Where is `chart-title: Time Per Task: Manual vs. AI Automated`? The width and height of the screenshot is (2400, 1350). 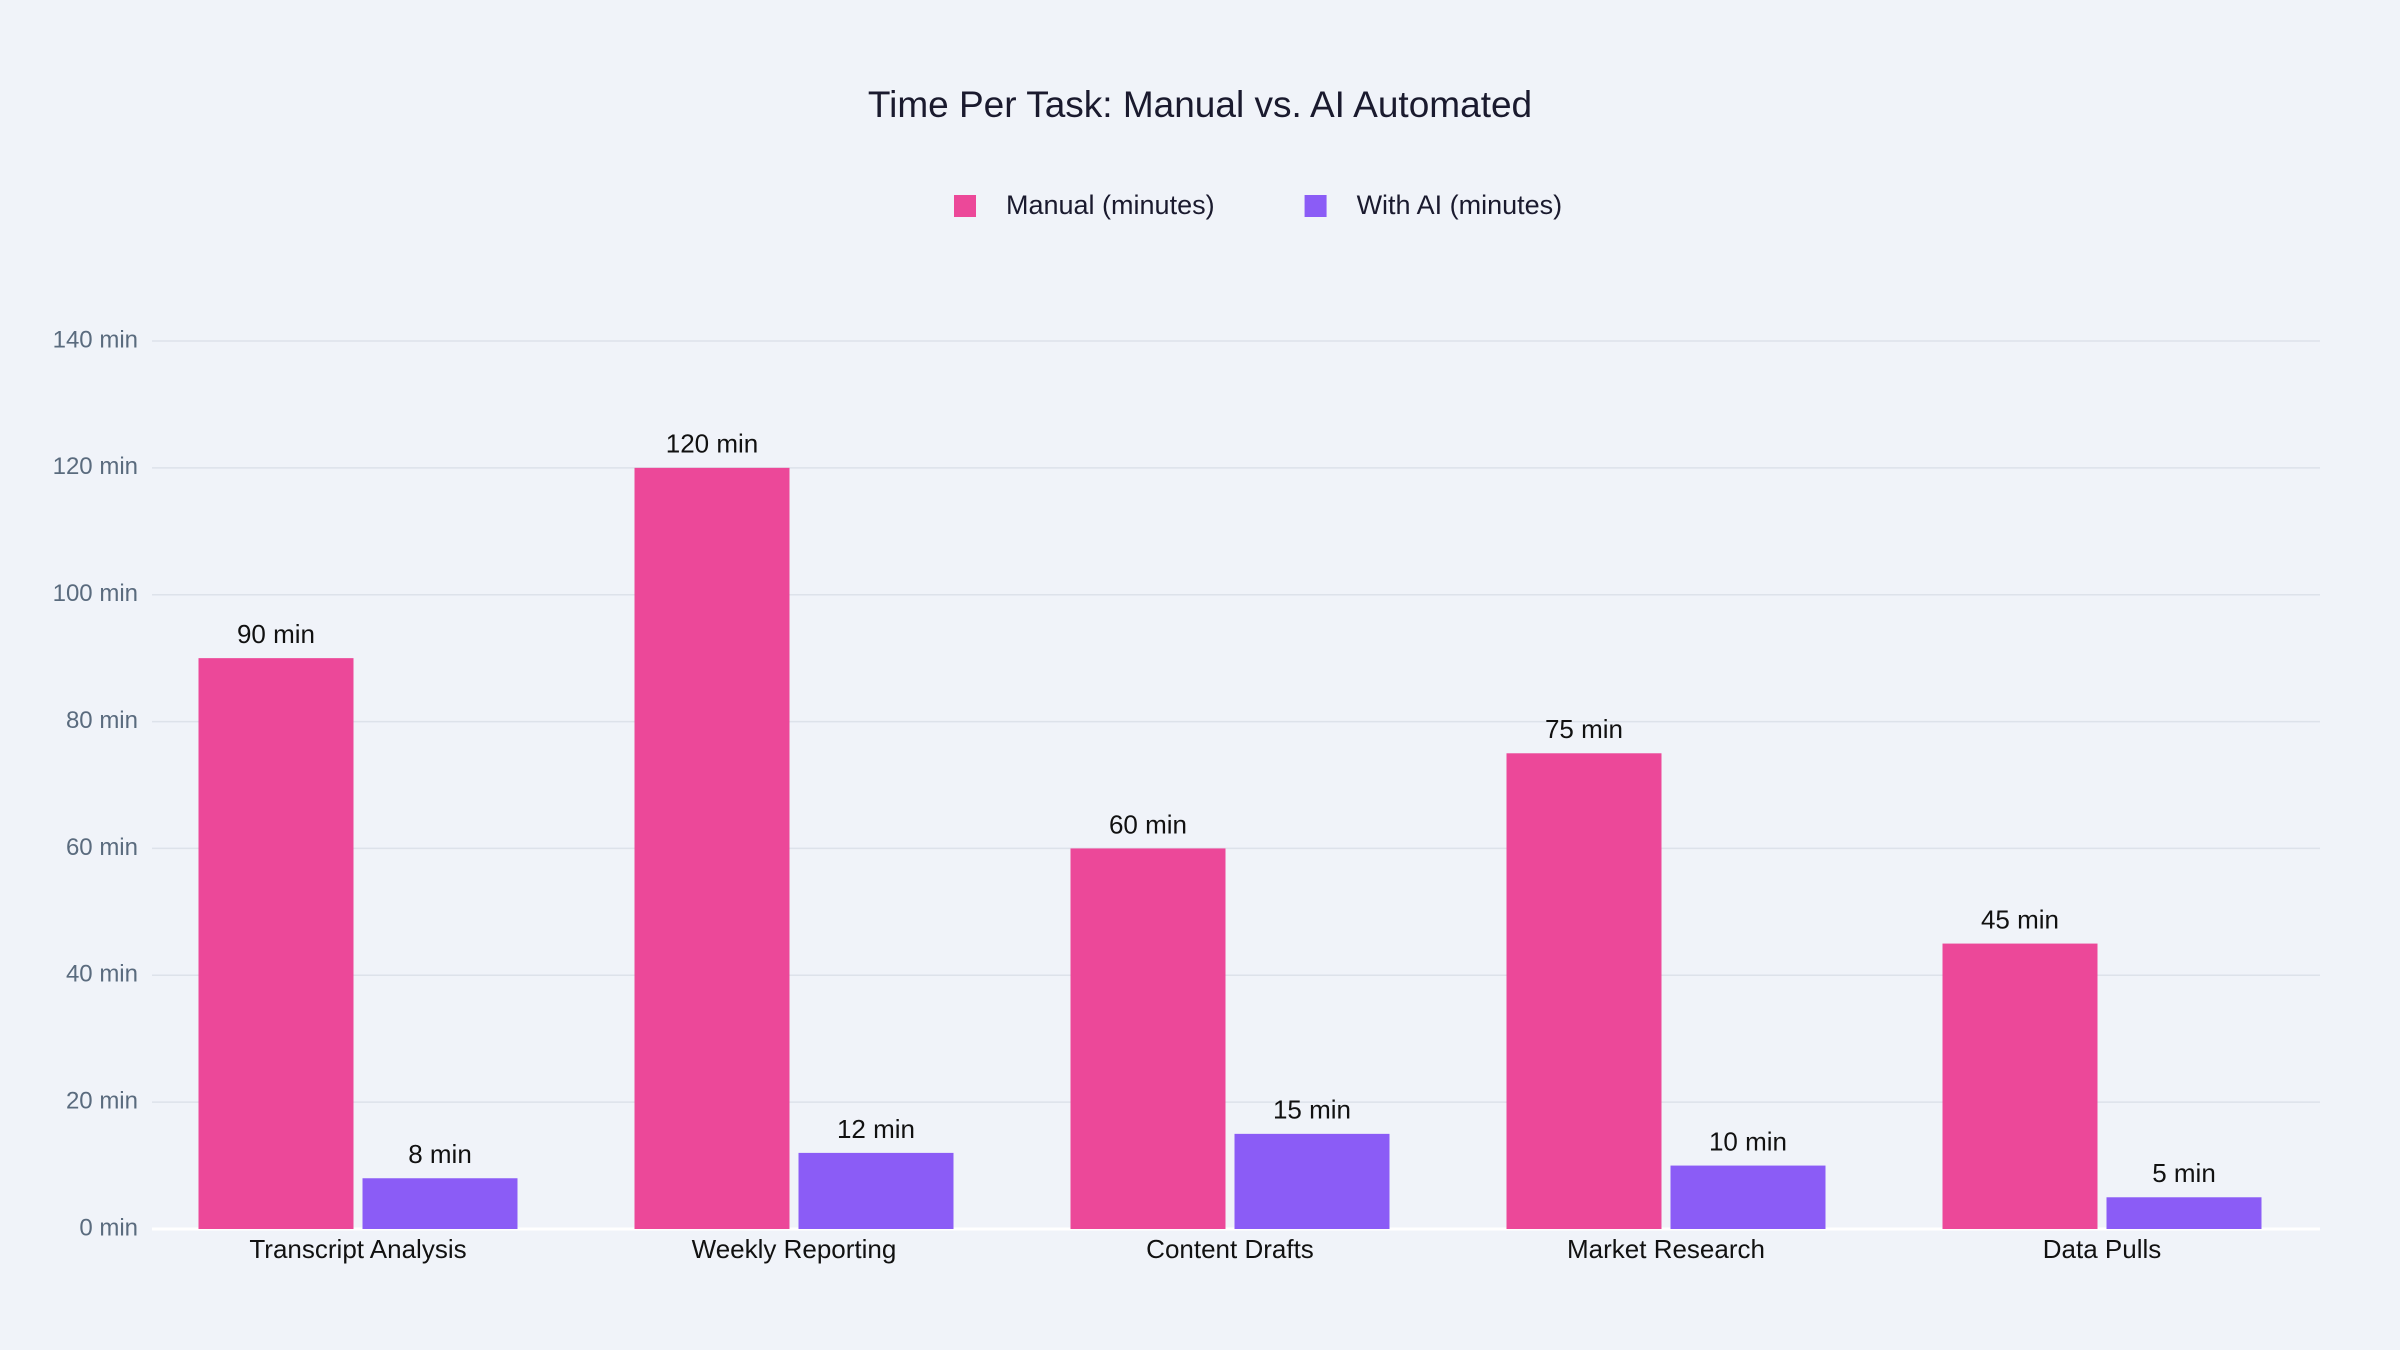 chart-title: Time Per Task: Manual vs. AI Automated is located at coordinates (1200, 104).